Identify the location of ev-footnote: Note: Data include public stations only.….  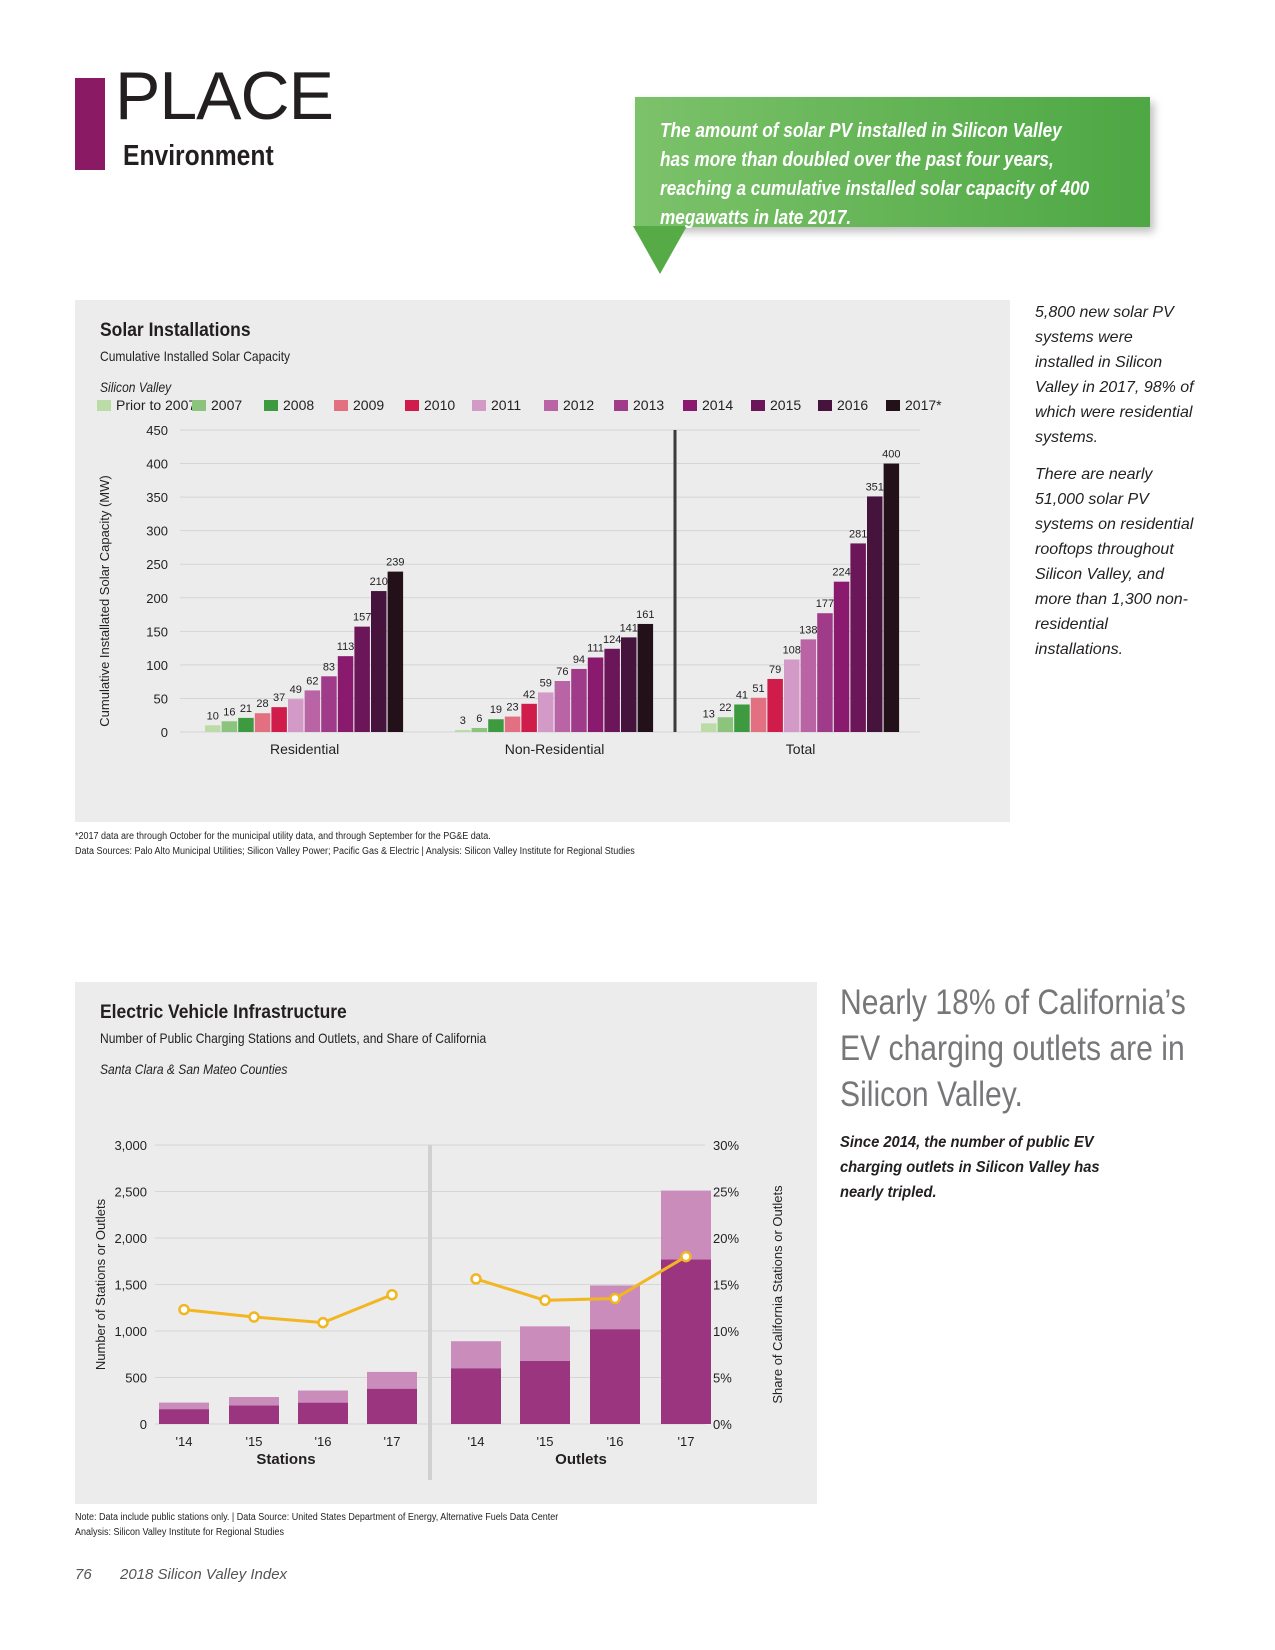
(317, 1517).